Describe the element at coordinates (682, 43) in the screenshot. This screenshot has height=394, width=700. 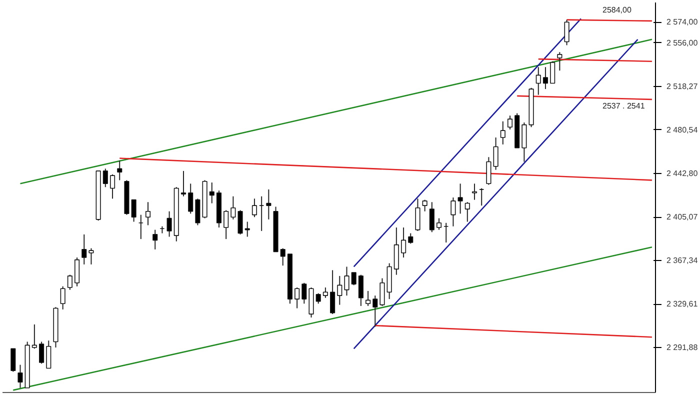
I see `y-tick-label: 2 556,00` at that location.